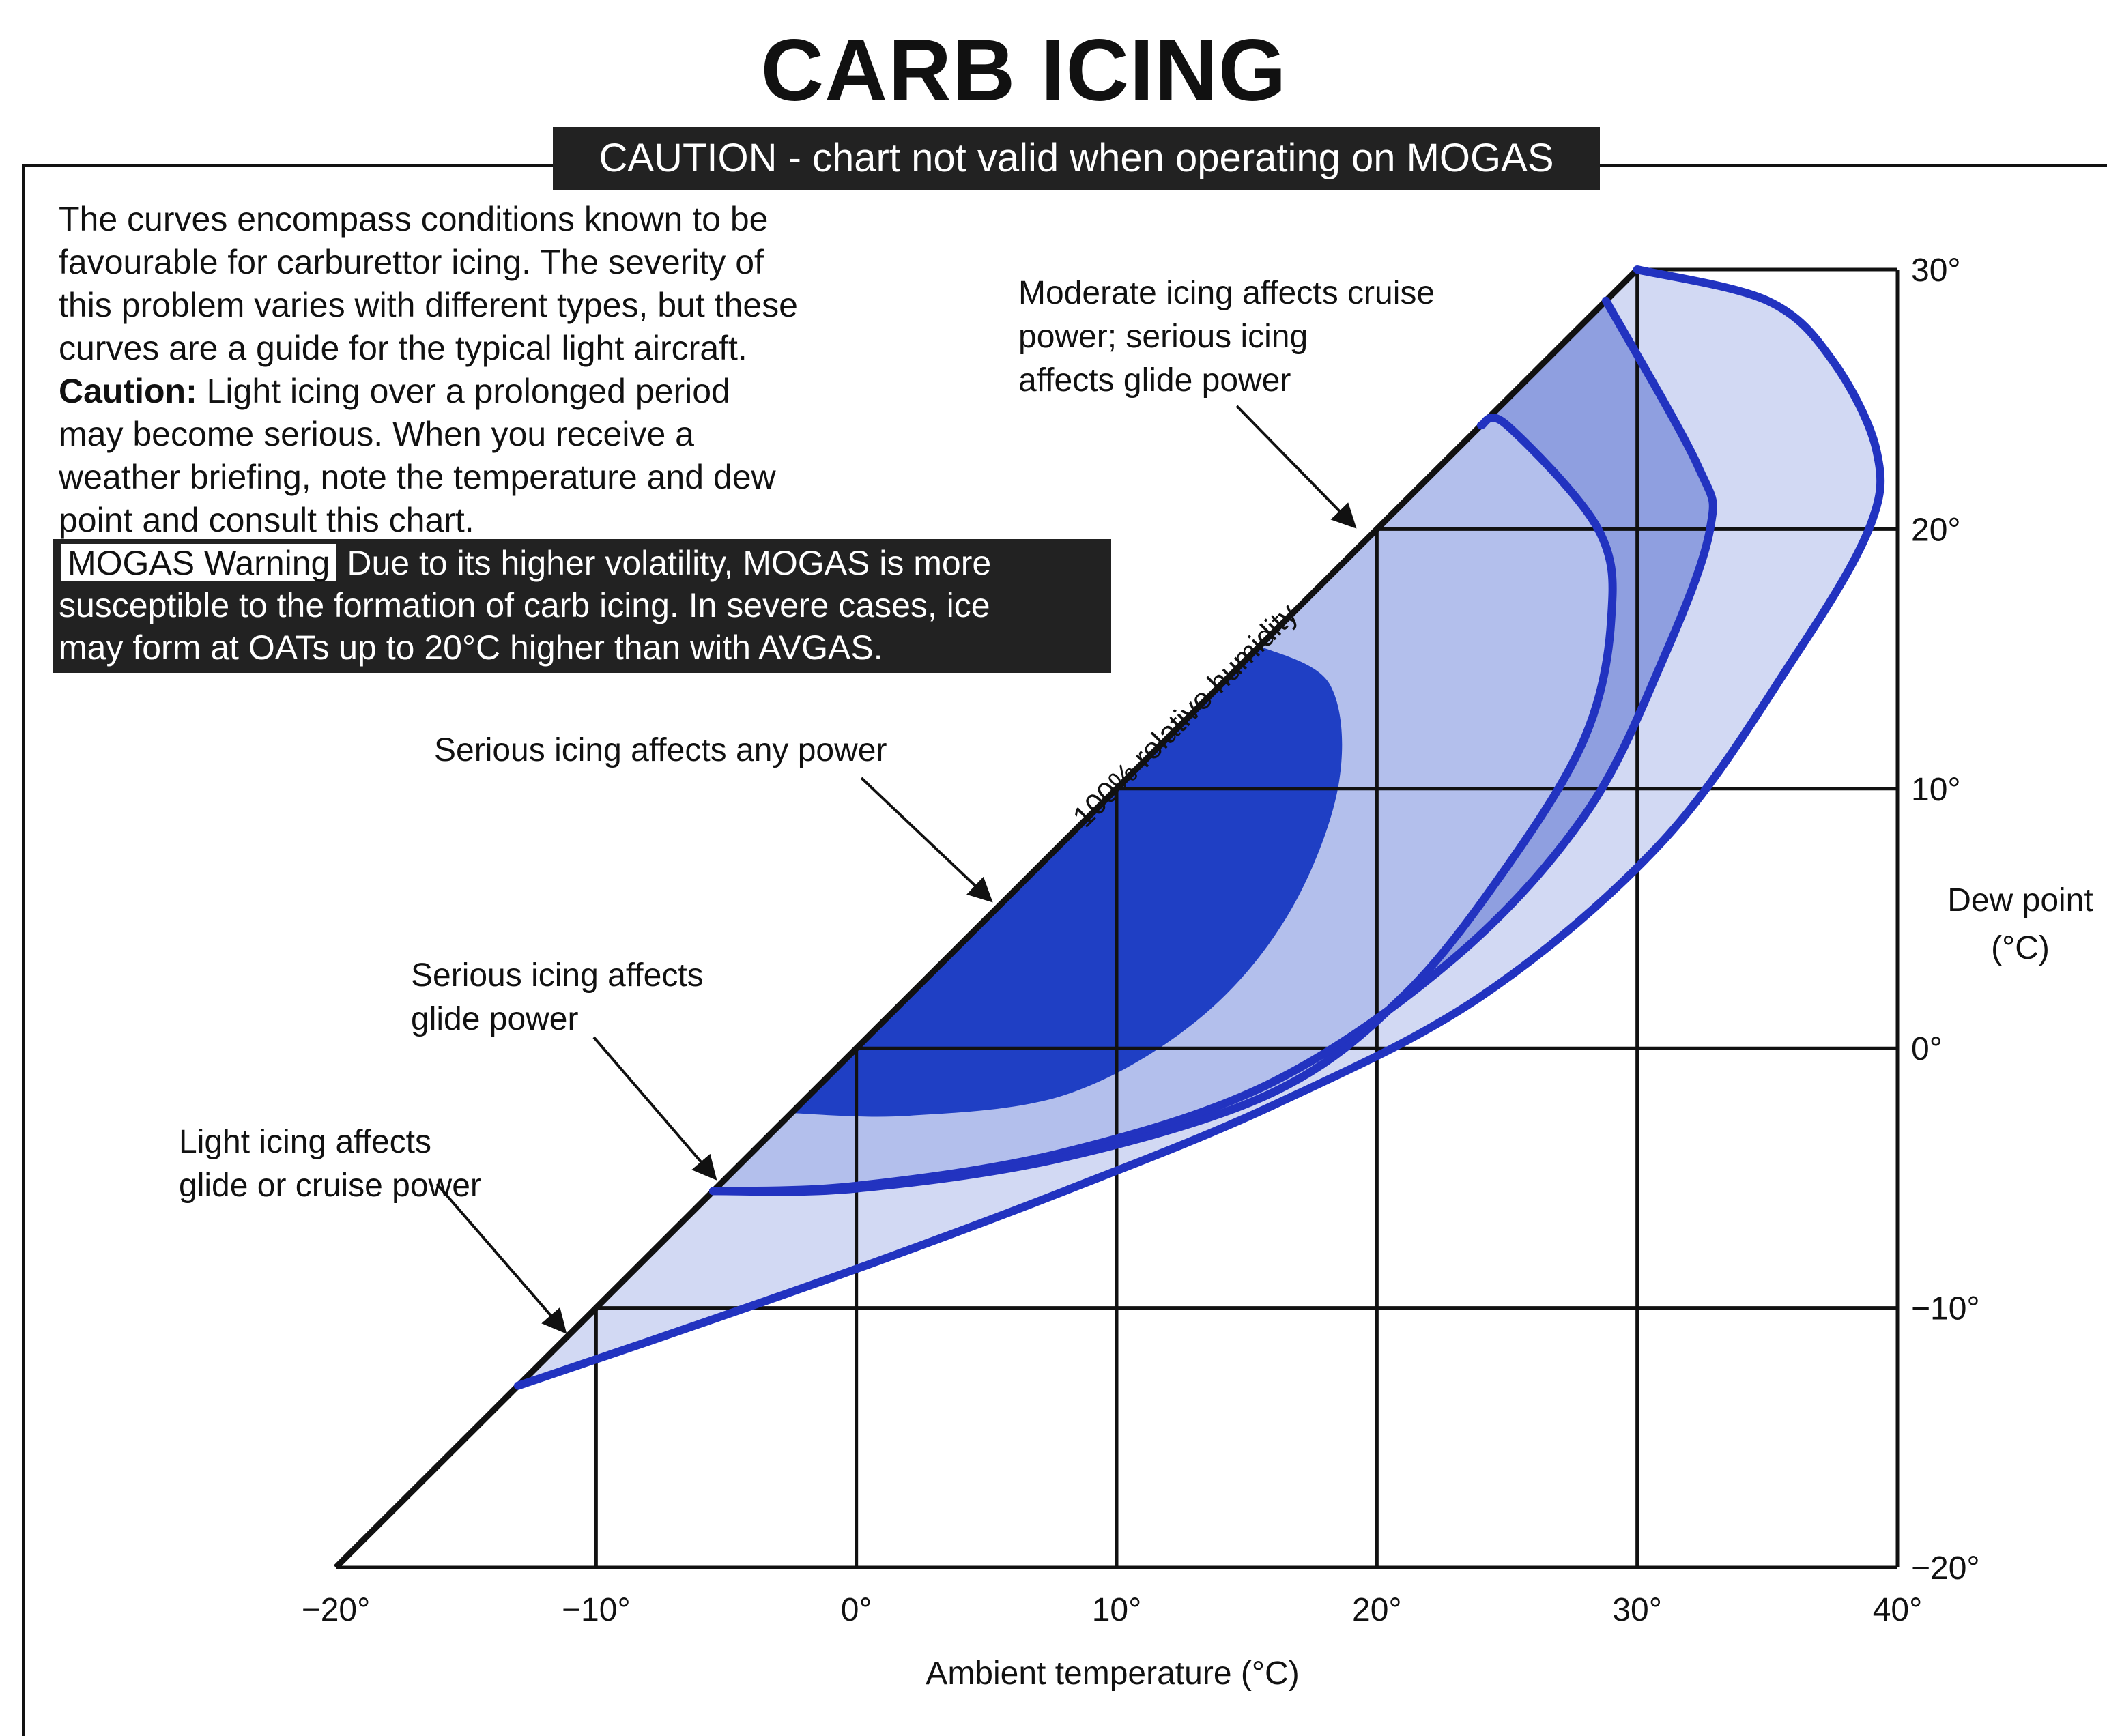 The height and width of the screenshot is (1736, 2107). What do you see at coordinates (1377, 1610) in the screenshot?
I see `x-tick-label: 20°` at bounding box center [1377, 1610].